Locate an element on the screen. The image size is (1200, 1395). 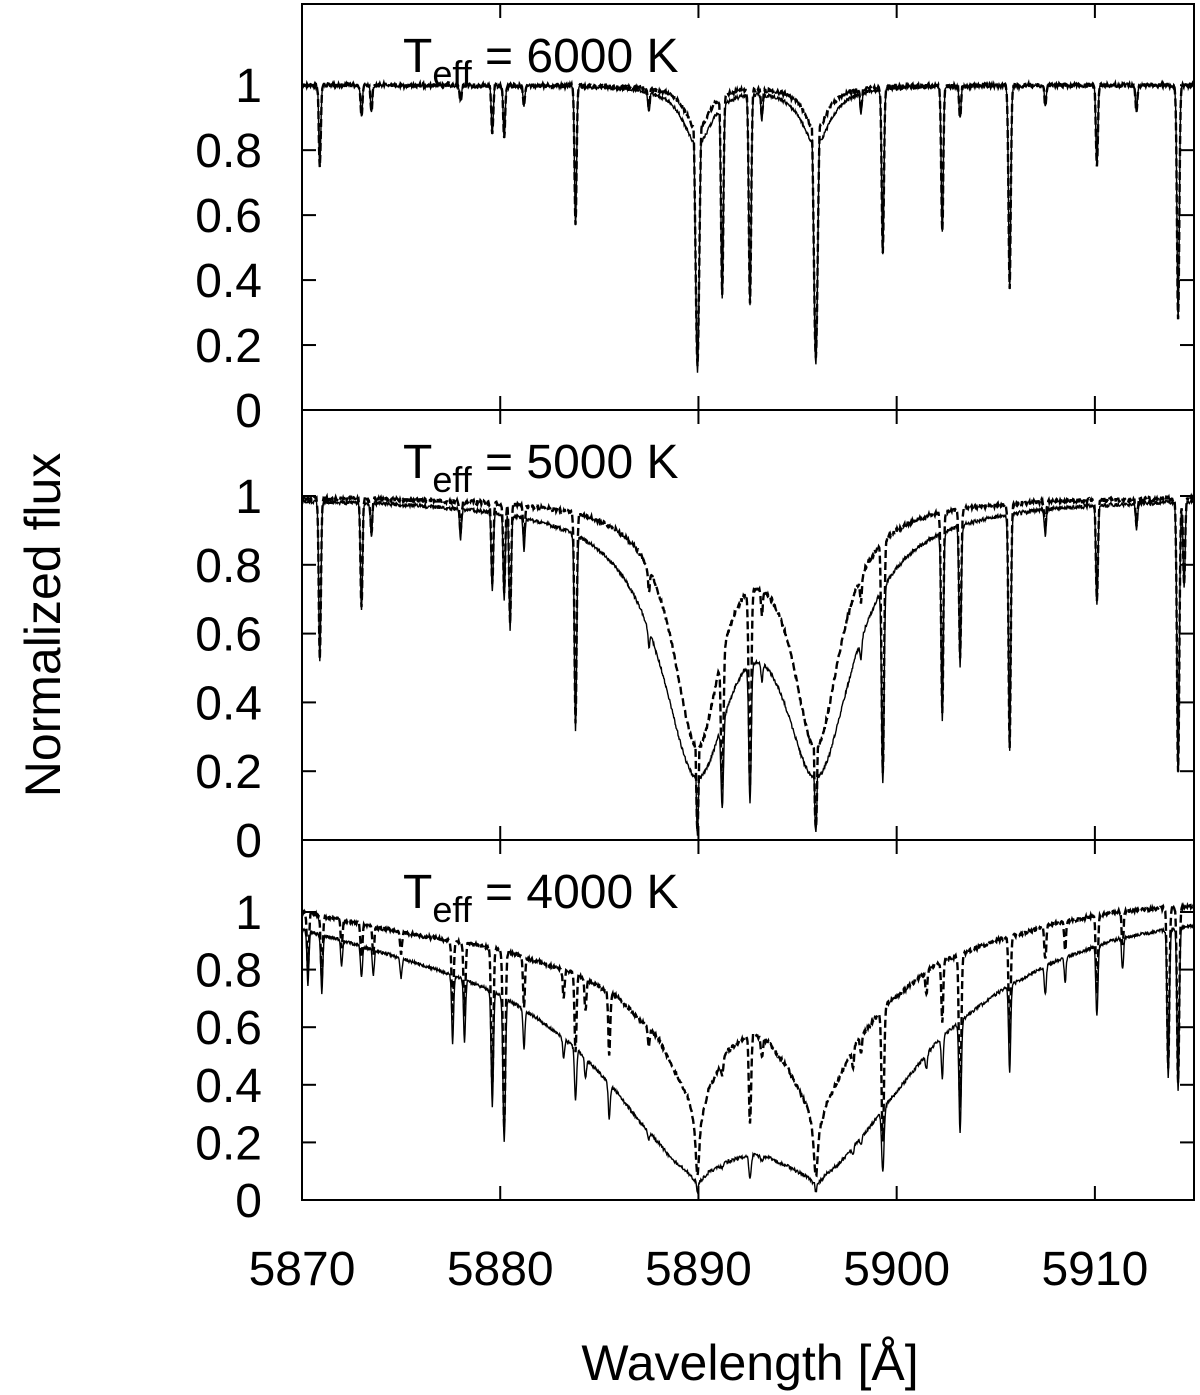
series-dashed is located at coordinates (748, 1040).